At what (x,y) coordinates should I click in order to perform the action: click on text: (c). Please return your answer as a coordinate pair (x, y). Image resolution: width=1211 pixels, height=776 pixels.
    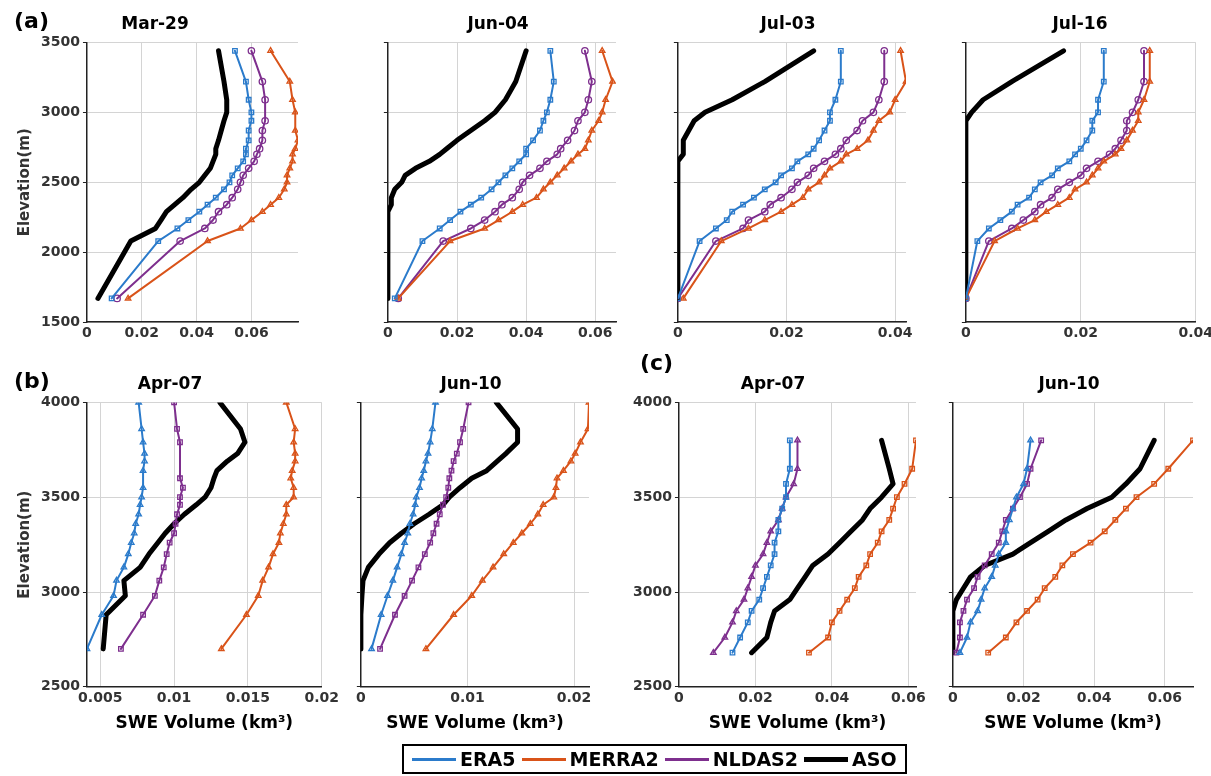
    Looking at the image, I should click on (657, 362).